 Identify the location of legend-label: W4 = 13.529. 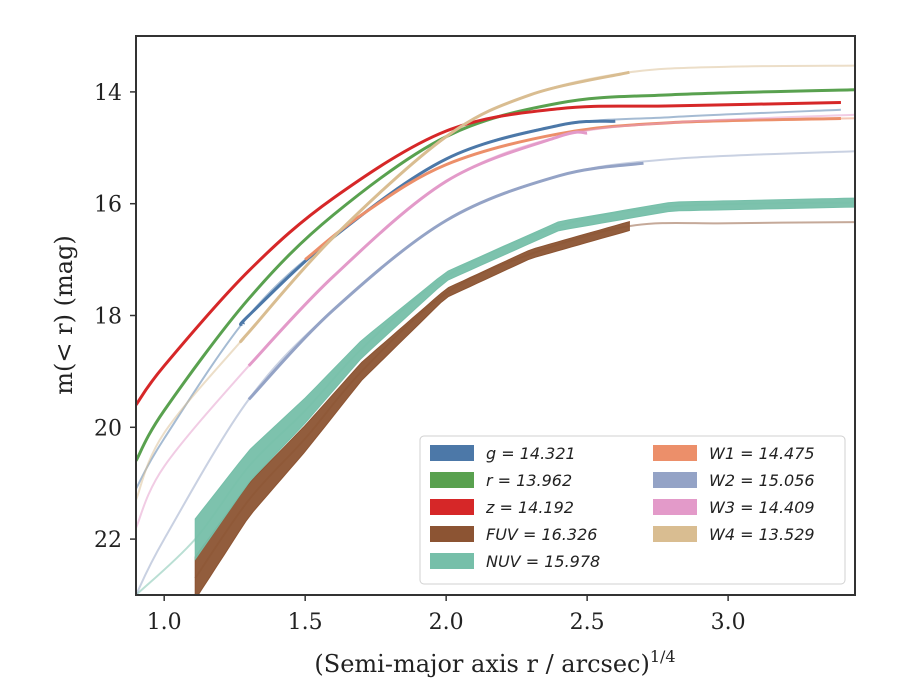
(762, 534).